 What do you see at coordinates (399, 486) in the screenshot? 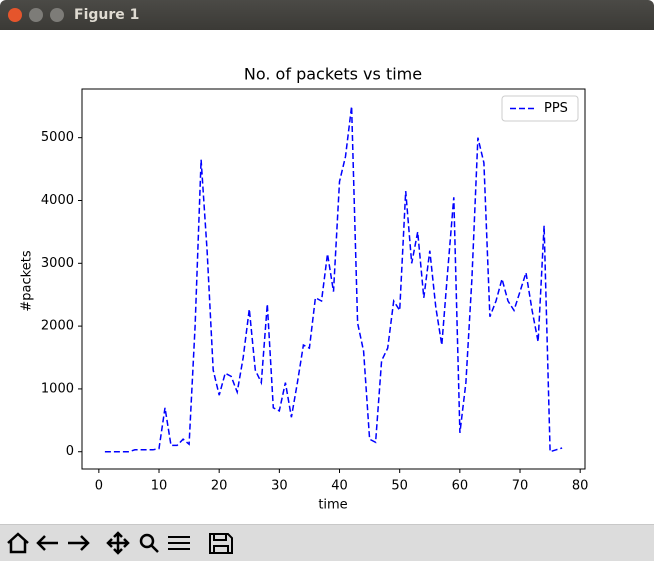
I see `x-tick-label: 50` at bounding box center [399, 486].